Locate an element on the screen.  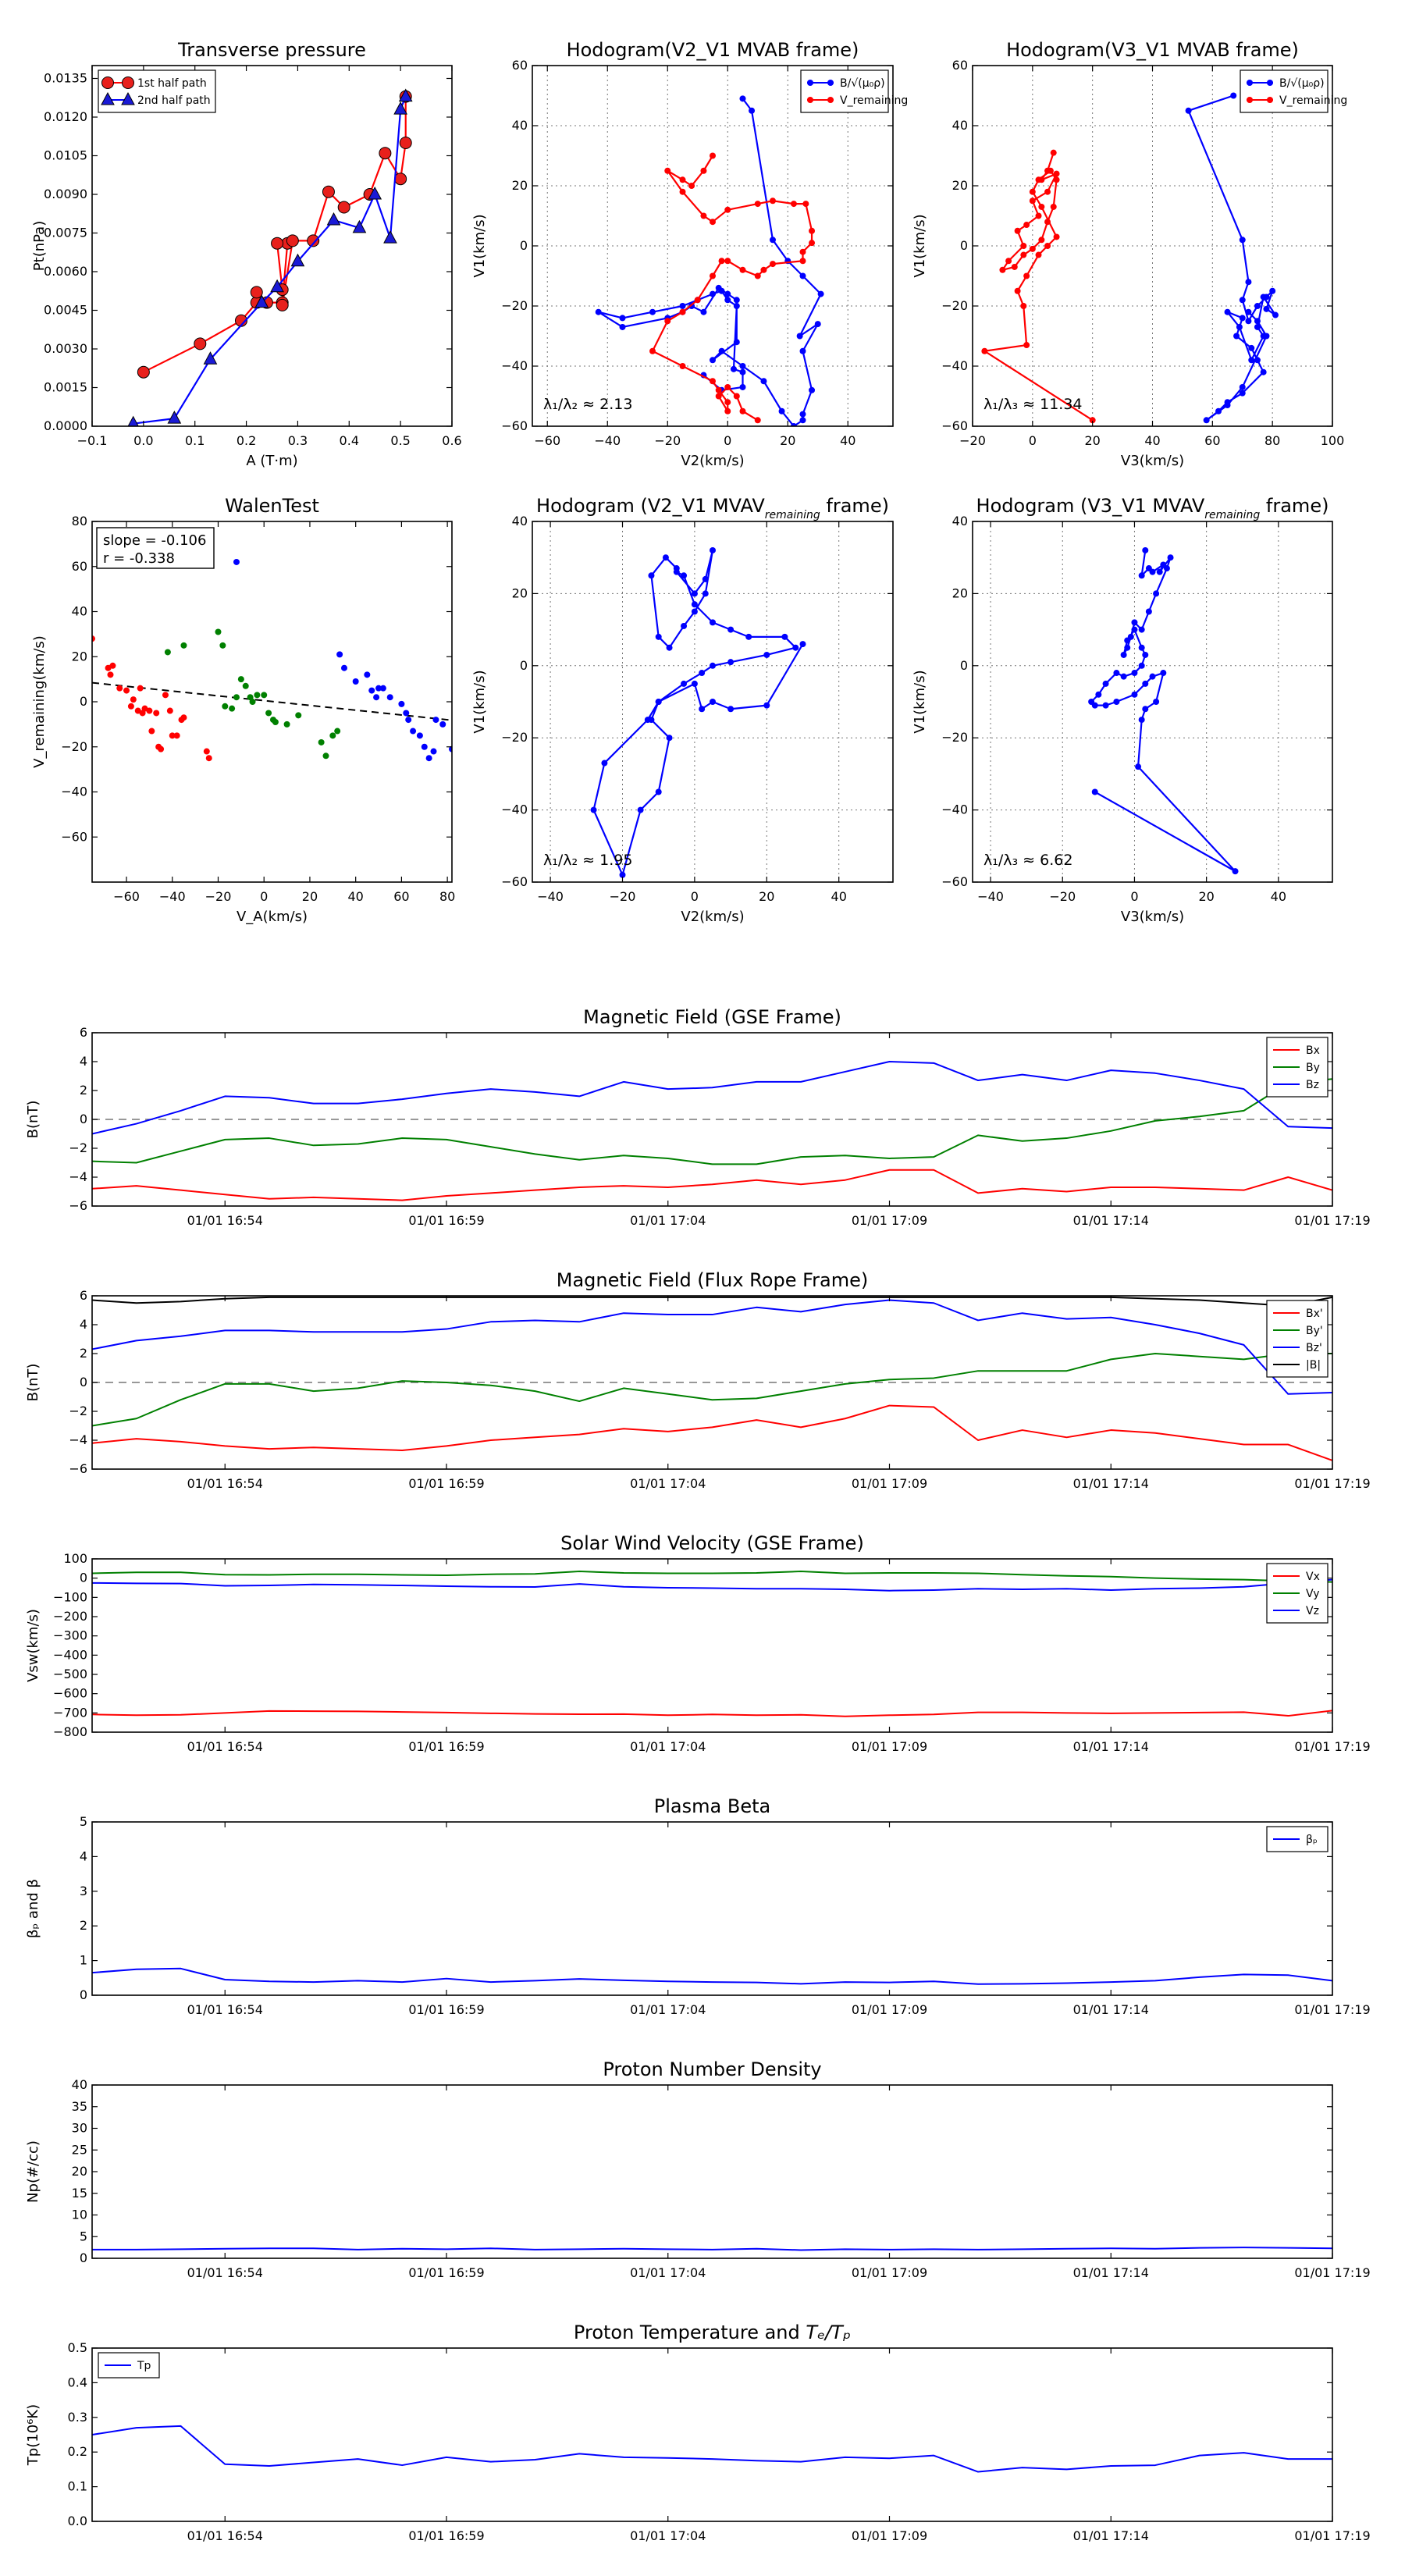
x-tick-label: −0.1 is located at coordinates (93, 440).